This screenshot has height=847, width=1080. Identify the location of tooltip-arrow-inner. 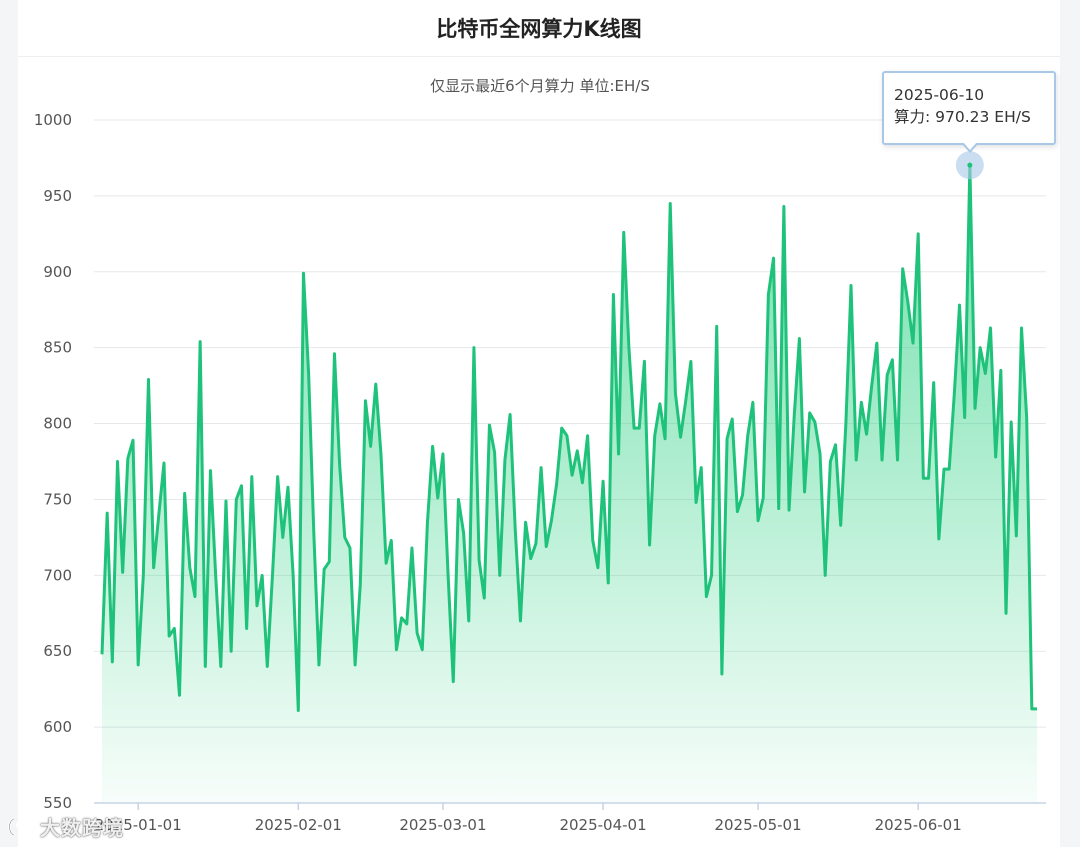
(970, 146).